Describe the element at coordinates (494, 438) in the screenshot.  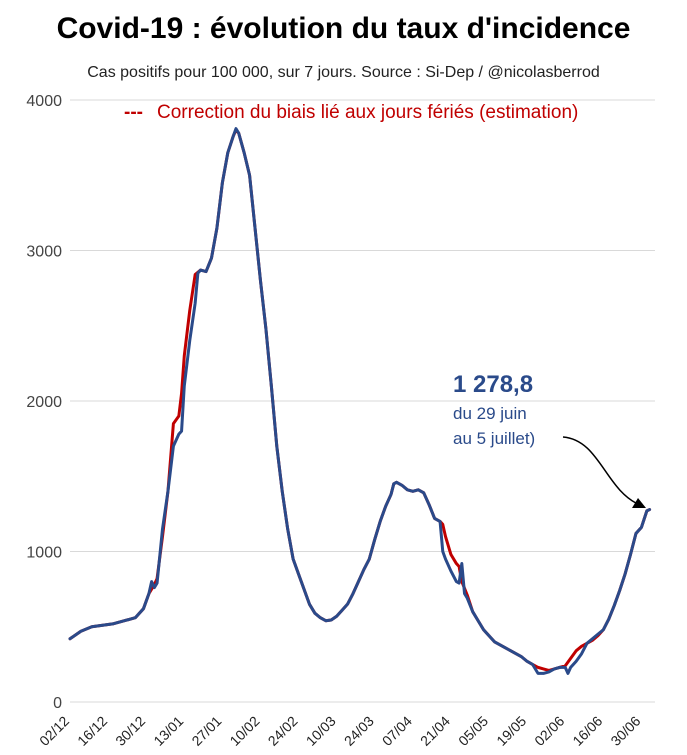
I see `annotation-line2: au 5 juillet)` at that location.